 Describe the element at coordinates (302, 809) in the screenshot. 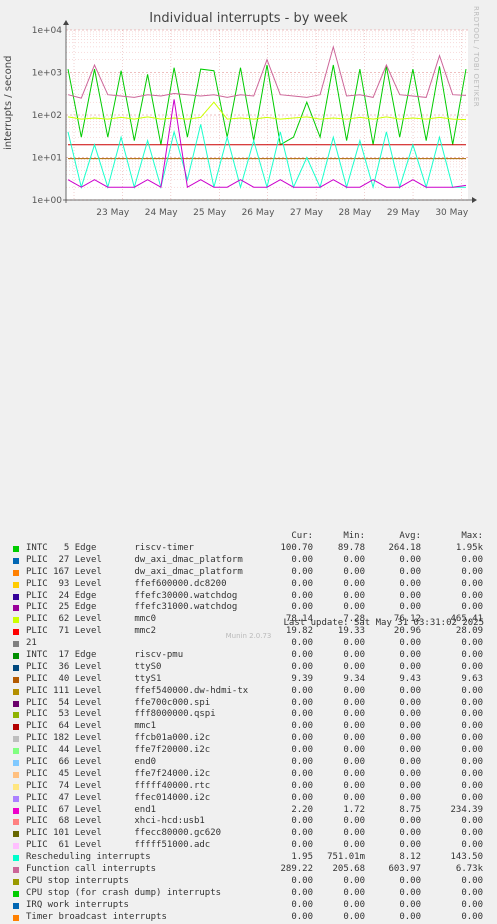

I see `legend-cur: 2.20` at that location.